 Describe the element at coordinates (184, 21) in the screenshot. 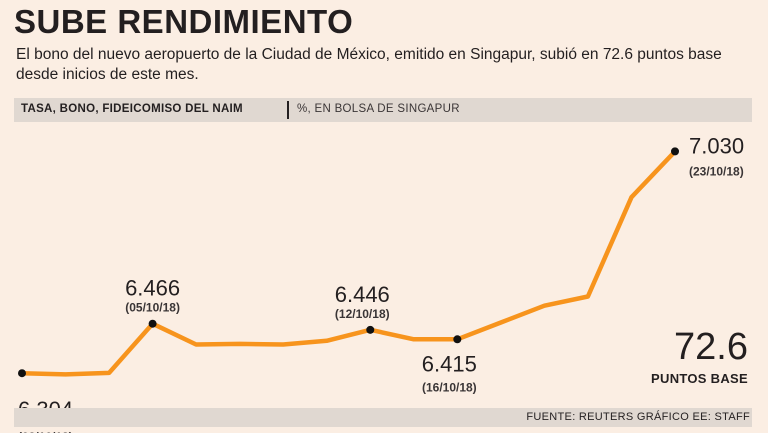

I see `chart-title: SUBE RENDIMIENTO` at that location.